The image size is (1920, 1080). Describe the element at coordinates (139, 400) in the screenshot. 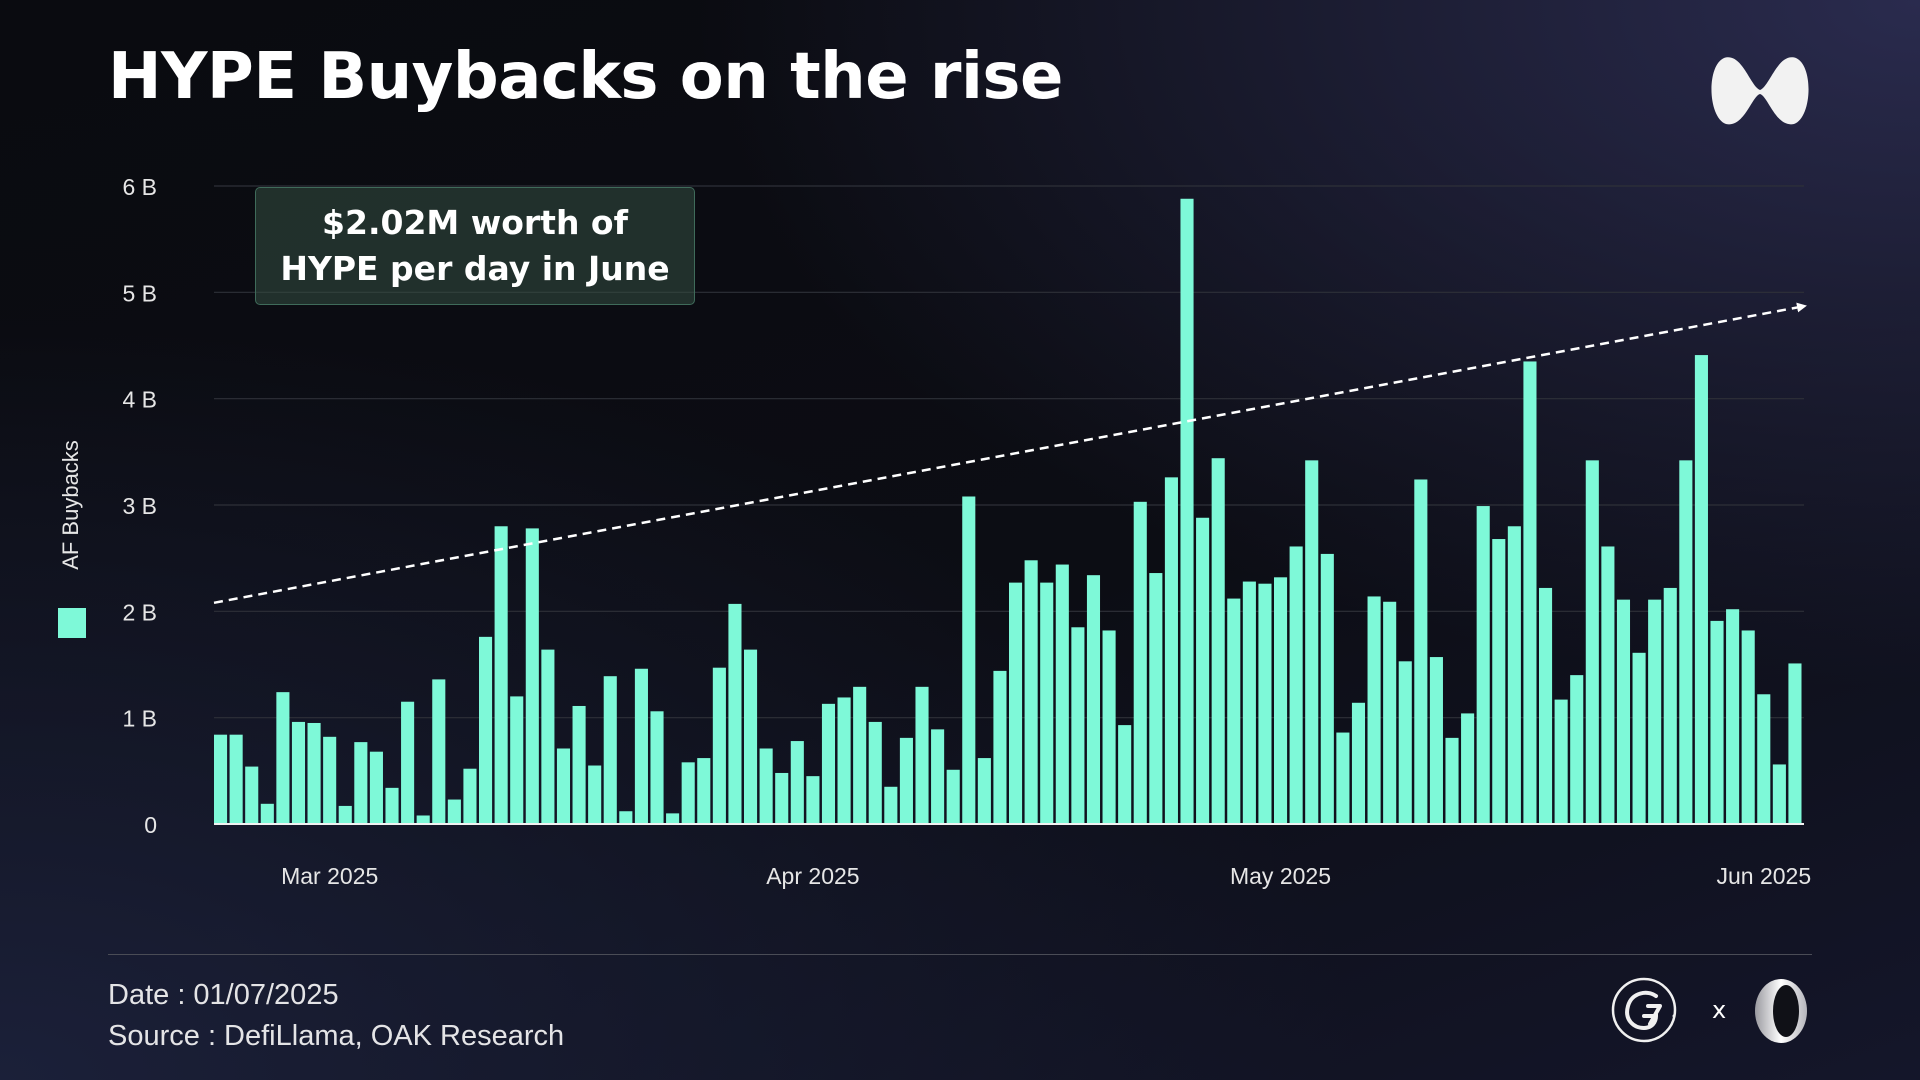

I see `y-tick-label: 4 B` at that location.